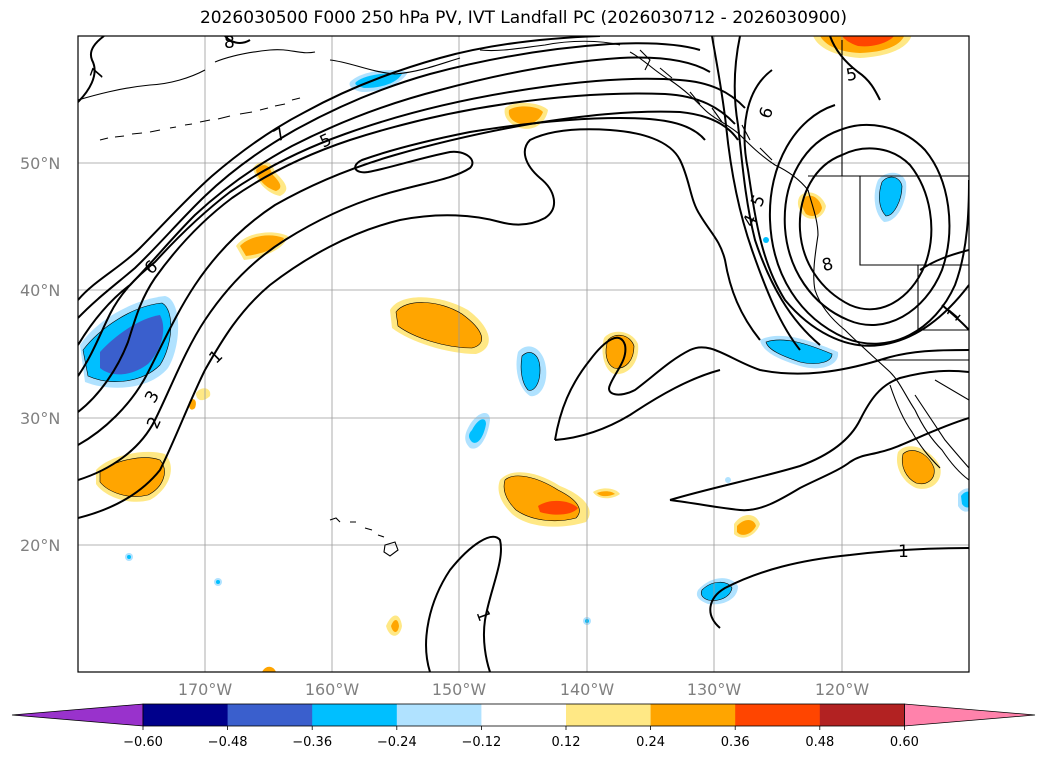 This screenshot has width=1047, height=765. What do you see at coordinates (524, 689) in the screenshot?
I see `longitude-labels: 170°W 160°W 150°W 140°W 130°W 120°W` at bounding box center [524, 689].